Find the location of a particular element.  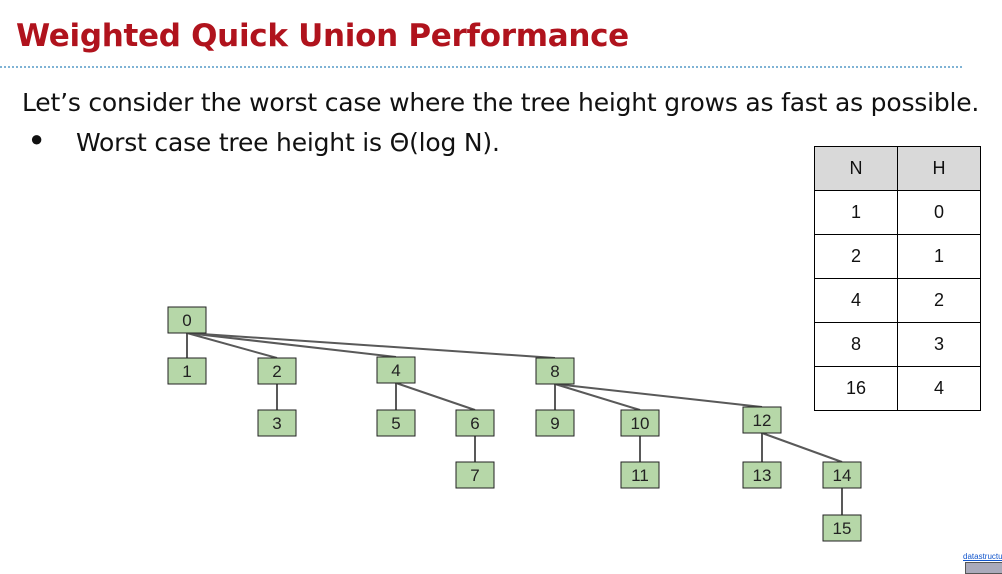

tree-node-7: 7 is located at coordinates (475, 475).